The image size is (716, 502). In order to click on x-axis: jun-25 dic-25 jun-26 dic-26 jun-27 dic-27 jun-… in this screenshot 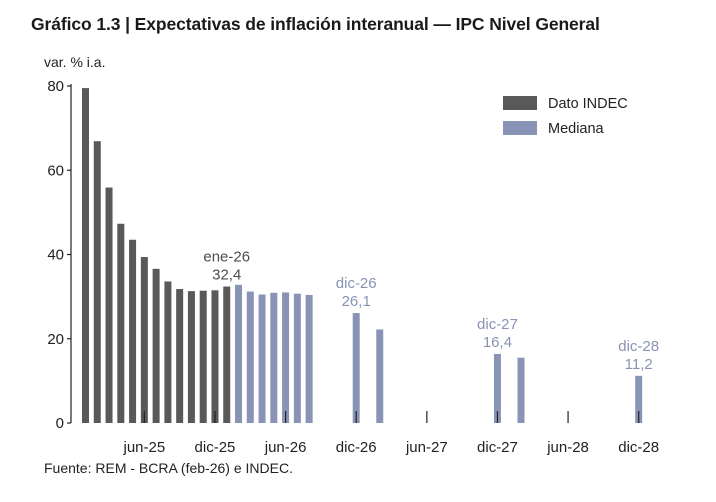, I will do `click(390, 433)`.